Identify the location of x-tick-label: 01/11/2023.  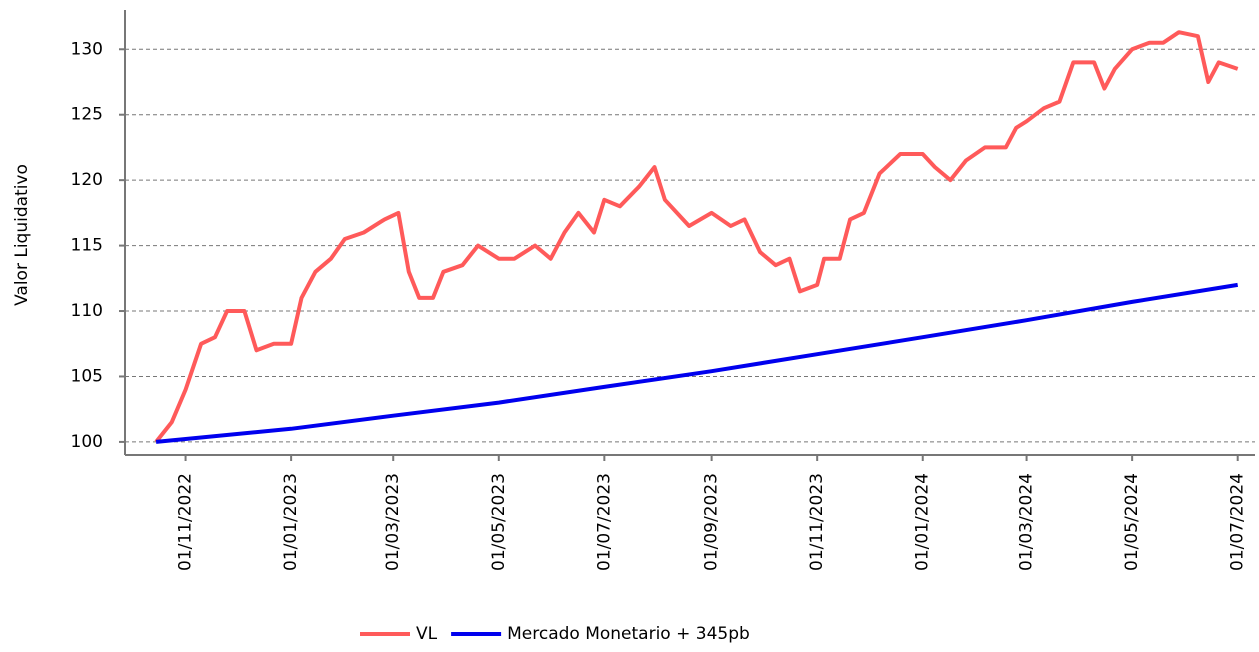
(817, 522).